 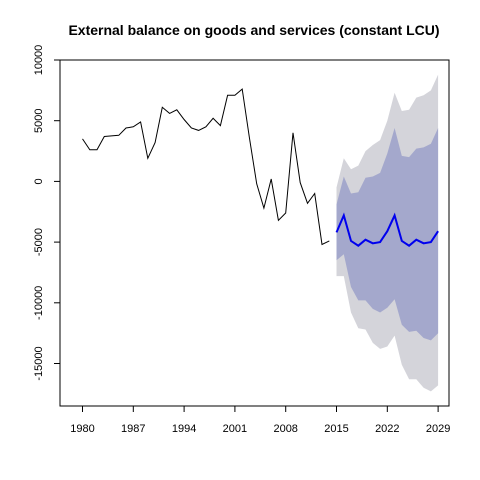 I want to click on y-tick-label: 5000, so click(x=39, y=120).